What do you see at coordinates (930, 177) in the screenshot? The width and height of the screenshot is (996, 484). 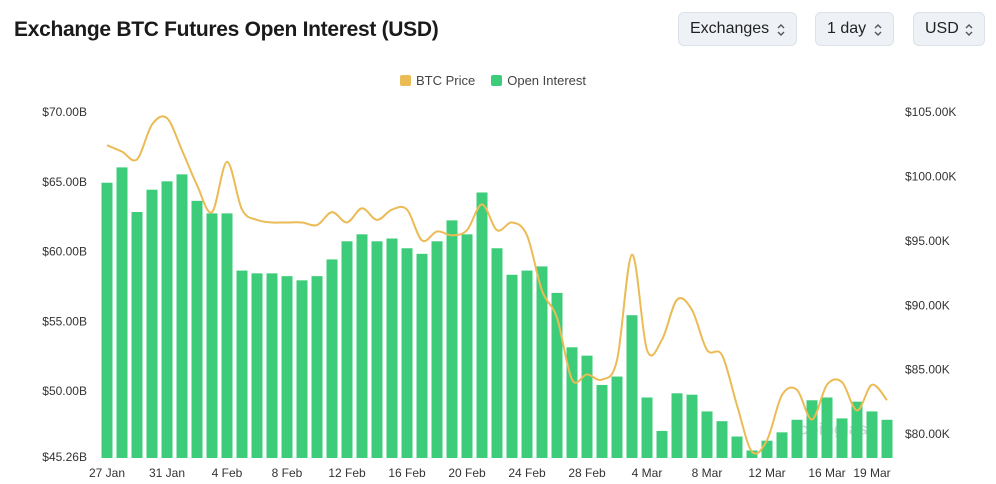 I see `y2-tick-label: $100.00K` at bounding box center [930, 177].